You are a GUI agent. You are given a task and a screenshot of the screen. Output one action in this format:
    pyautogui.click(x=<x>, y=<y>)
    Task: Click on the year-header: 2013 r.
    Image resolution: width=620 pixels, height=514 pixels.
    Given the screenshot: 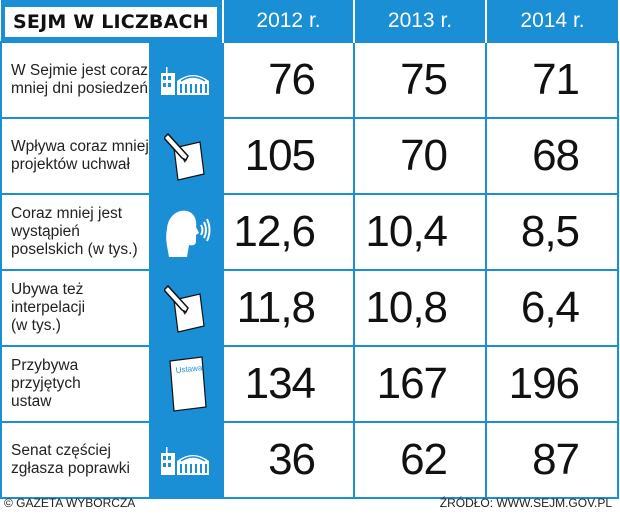 What is the action you would take?
    pyautogui.click(x=420, y=21)
    